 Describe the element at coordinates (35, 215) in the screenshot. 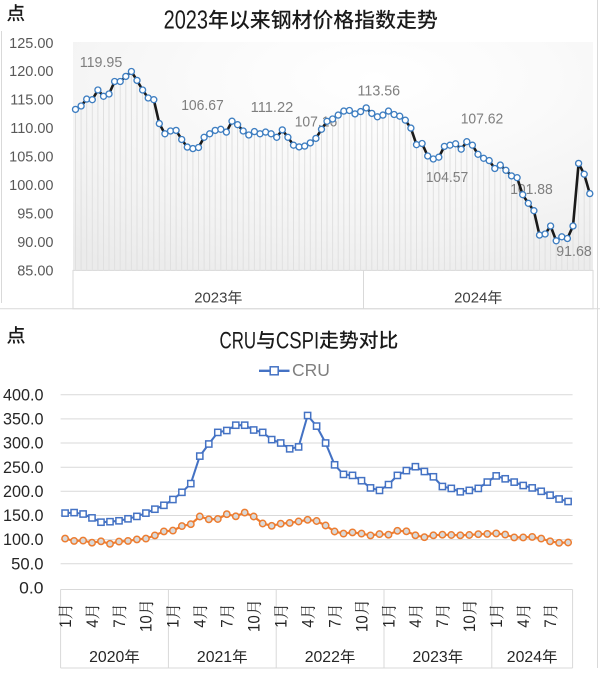

I see `svg-text: 95.00` at that location.